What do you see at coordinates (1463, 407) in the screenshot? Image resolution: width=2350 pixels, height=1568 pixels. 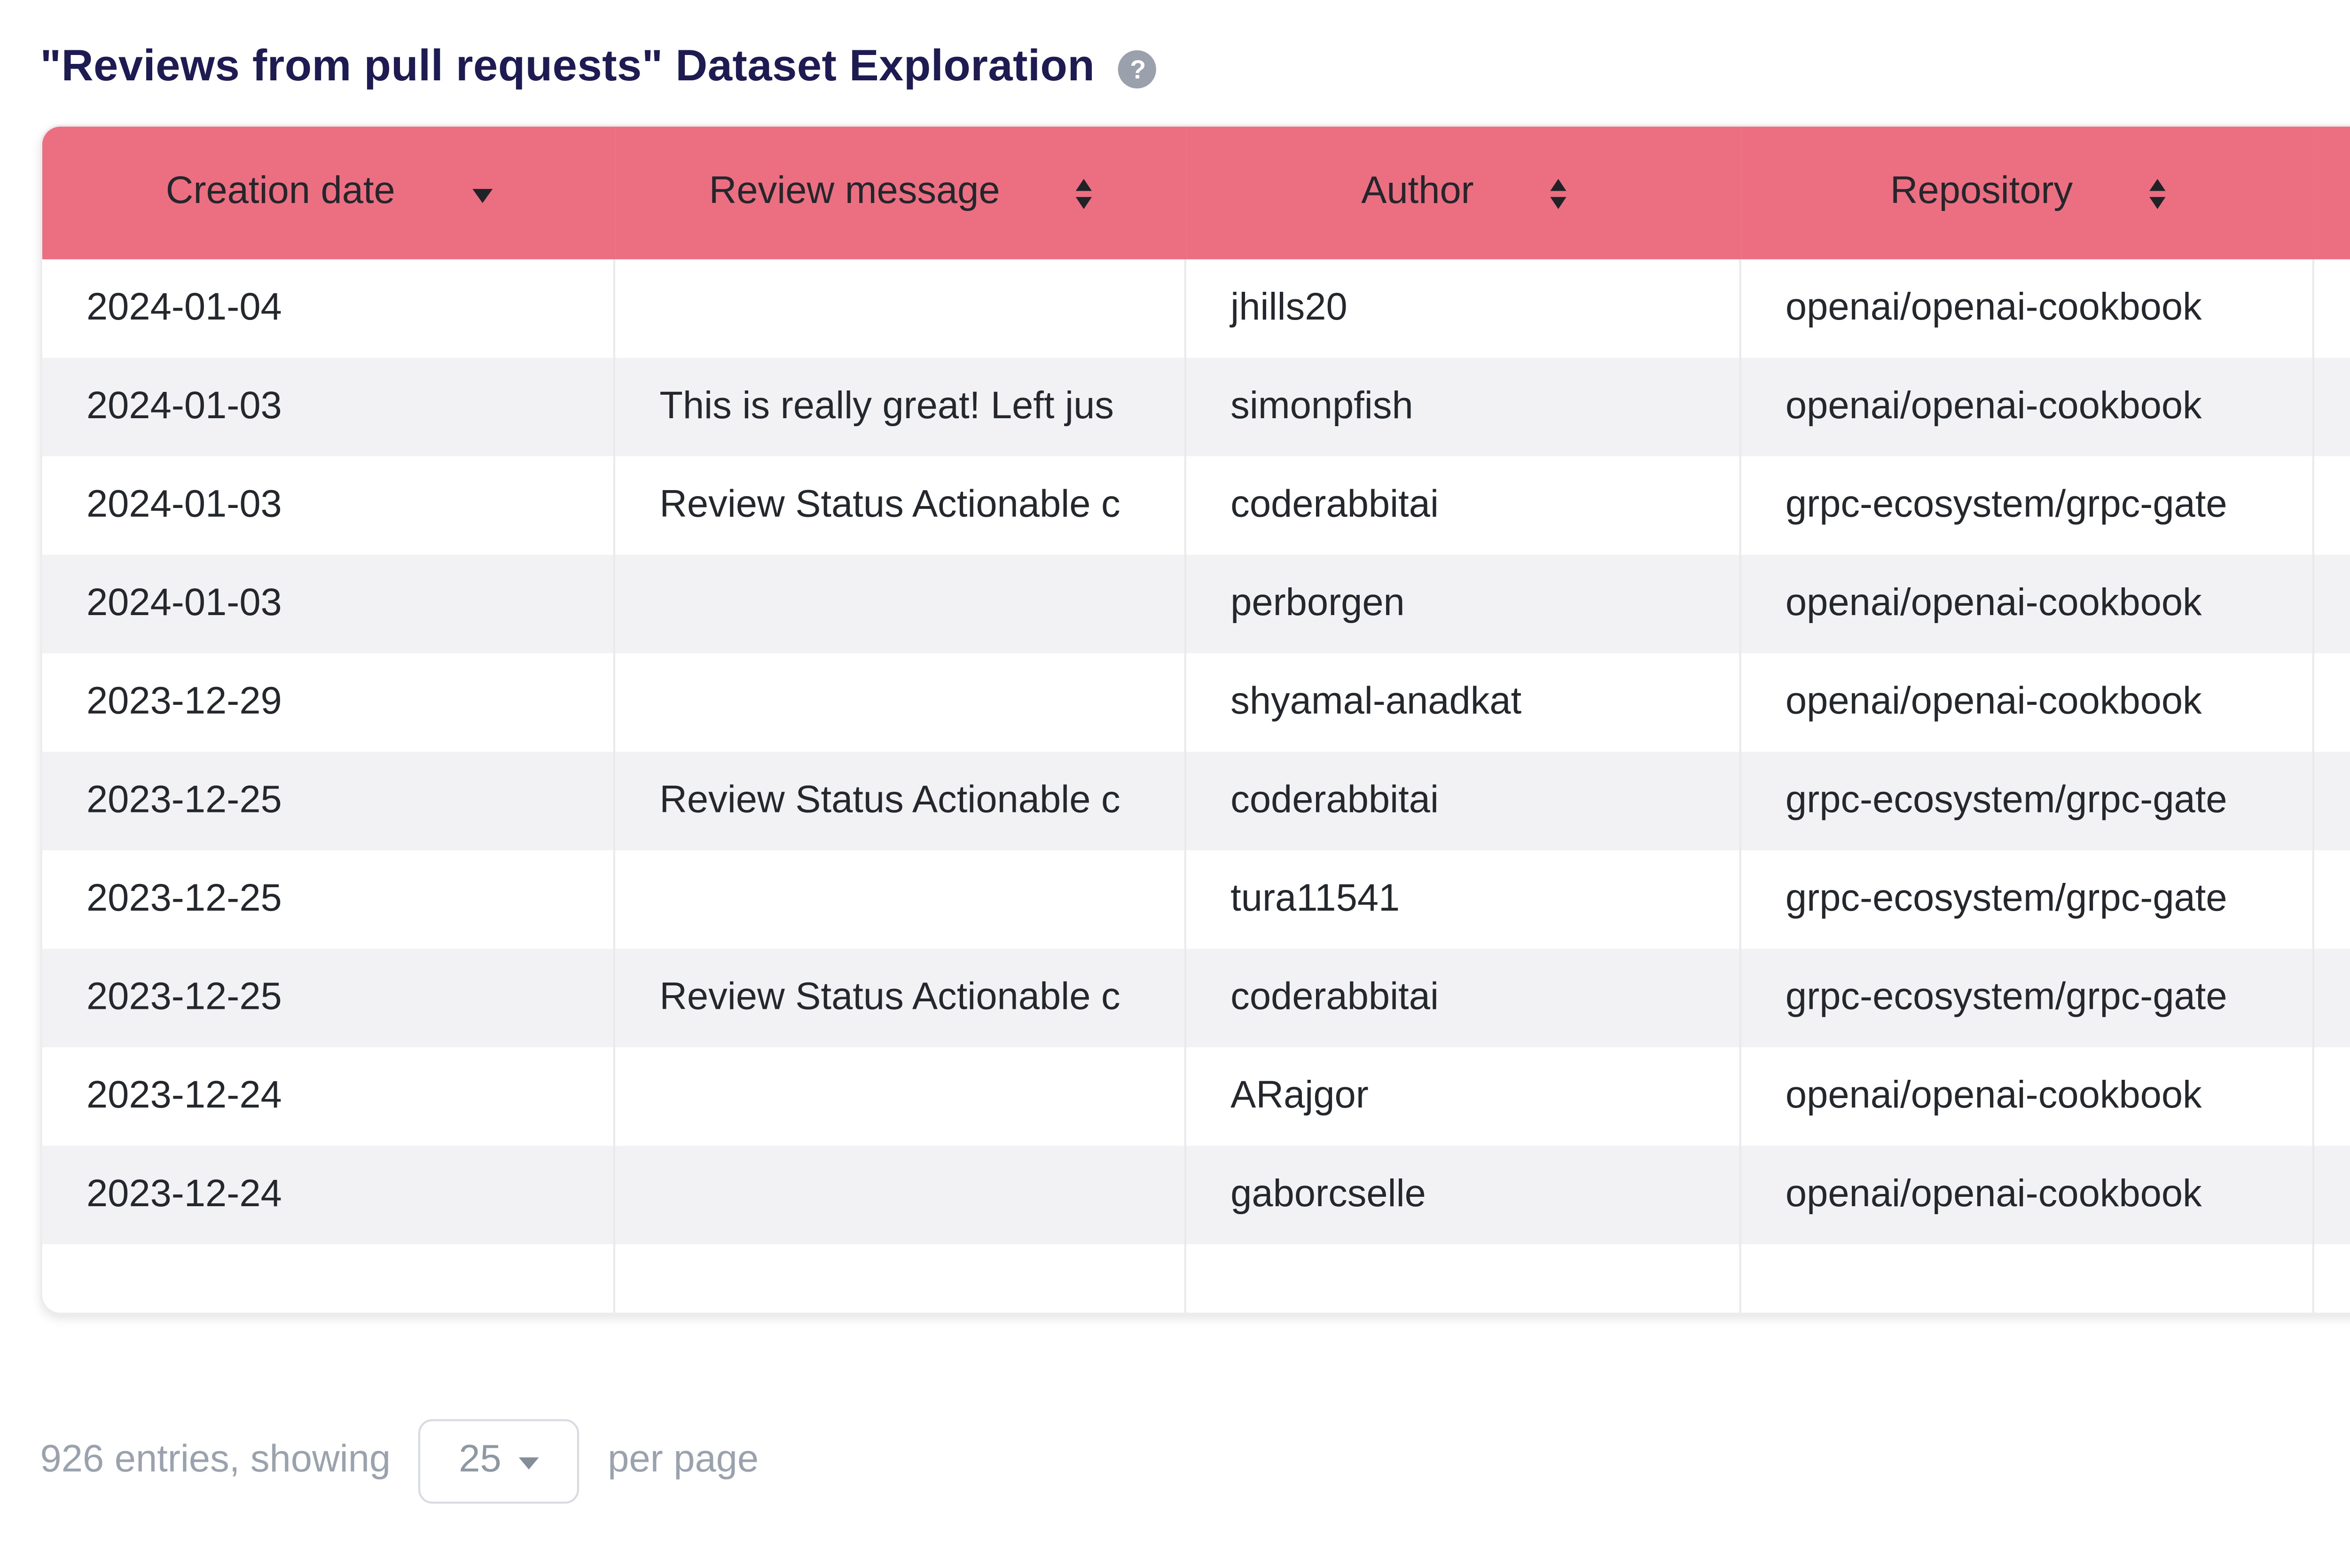 I see `author-cell: simonpfish` at bounding box center [1463, 407].